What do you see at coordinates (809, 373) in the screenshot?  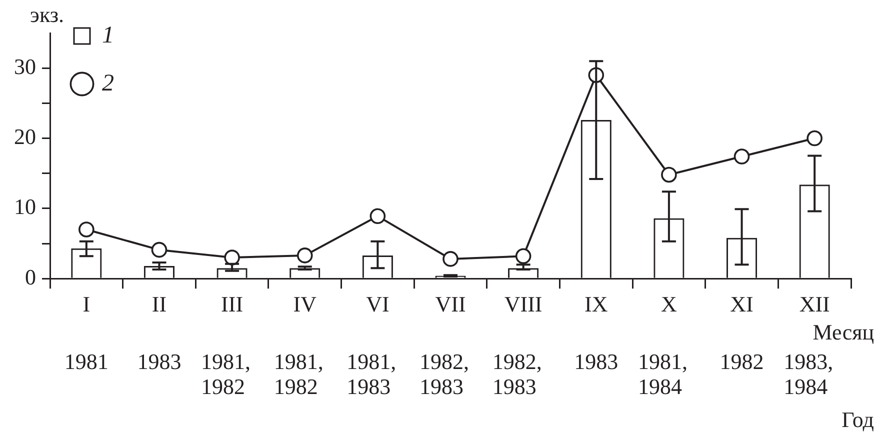 I see `text: 1983, 1984` at bounding box center [809, 373].